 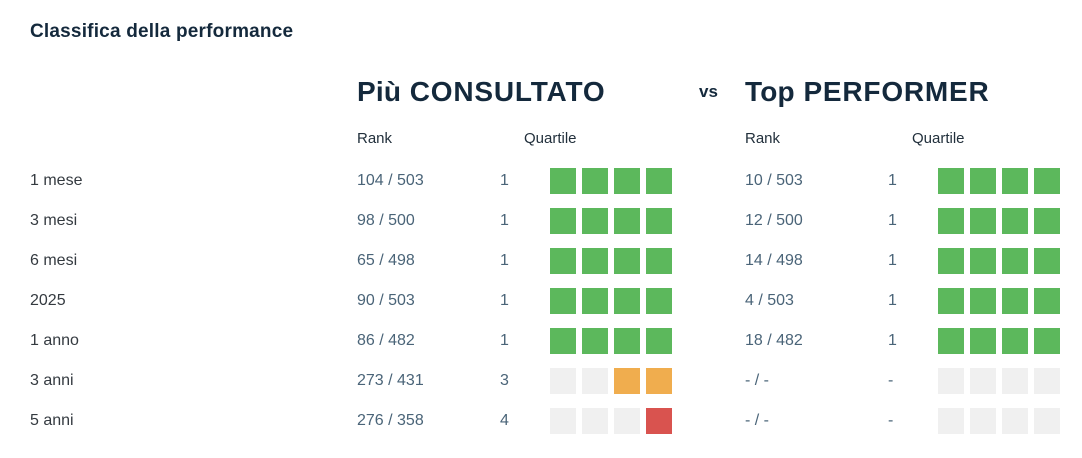 I want to click on period-label: 2025, so click(x=48, y=300).